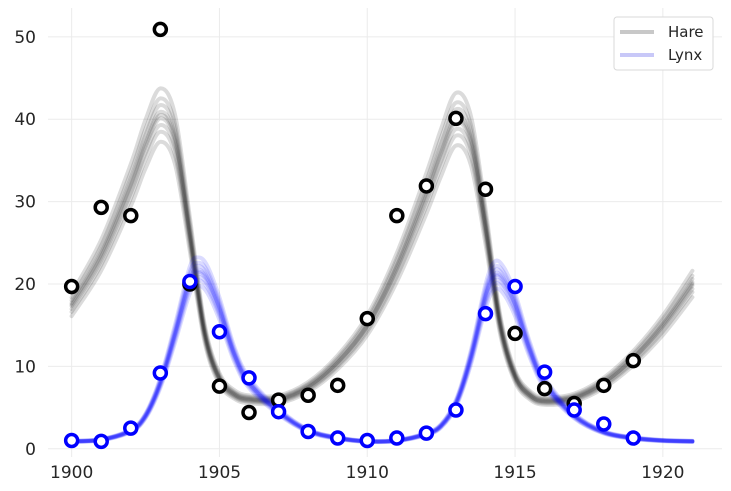  I want to click on x-tick-label-1905: 1905, so click(219, 473).